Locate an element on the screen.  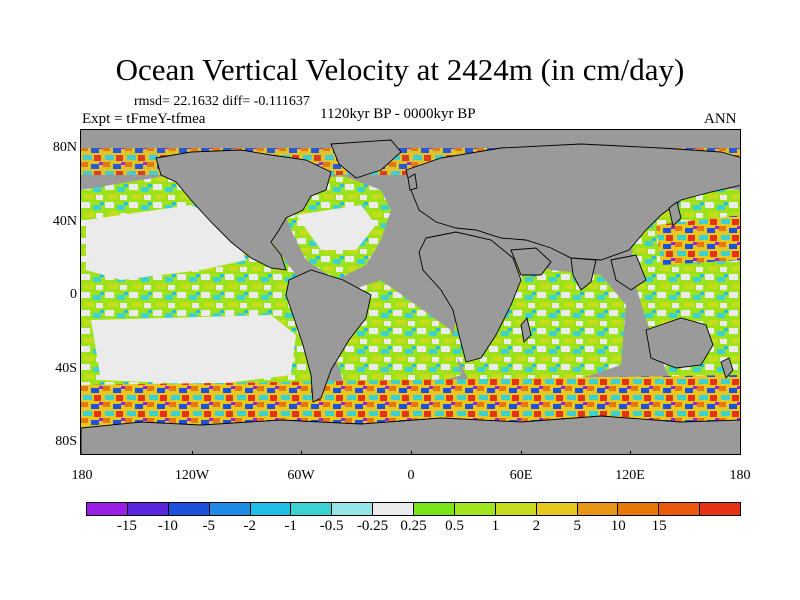
colorbar-label: 0.5 is located at coordinates (454, 526).